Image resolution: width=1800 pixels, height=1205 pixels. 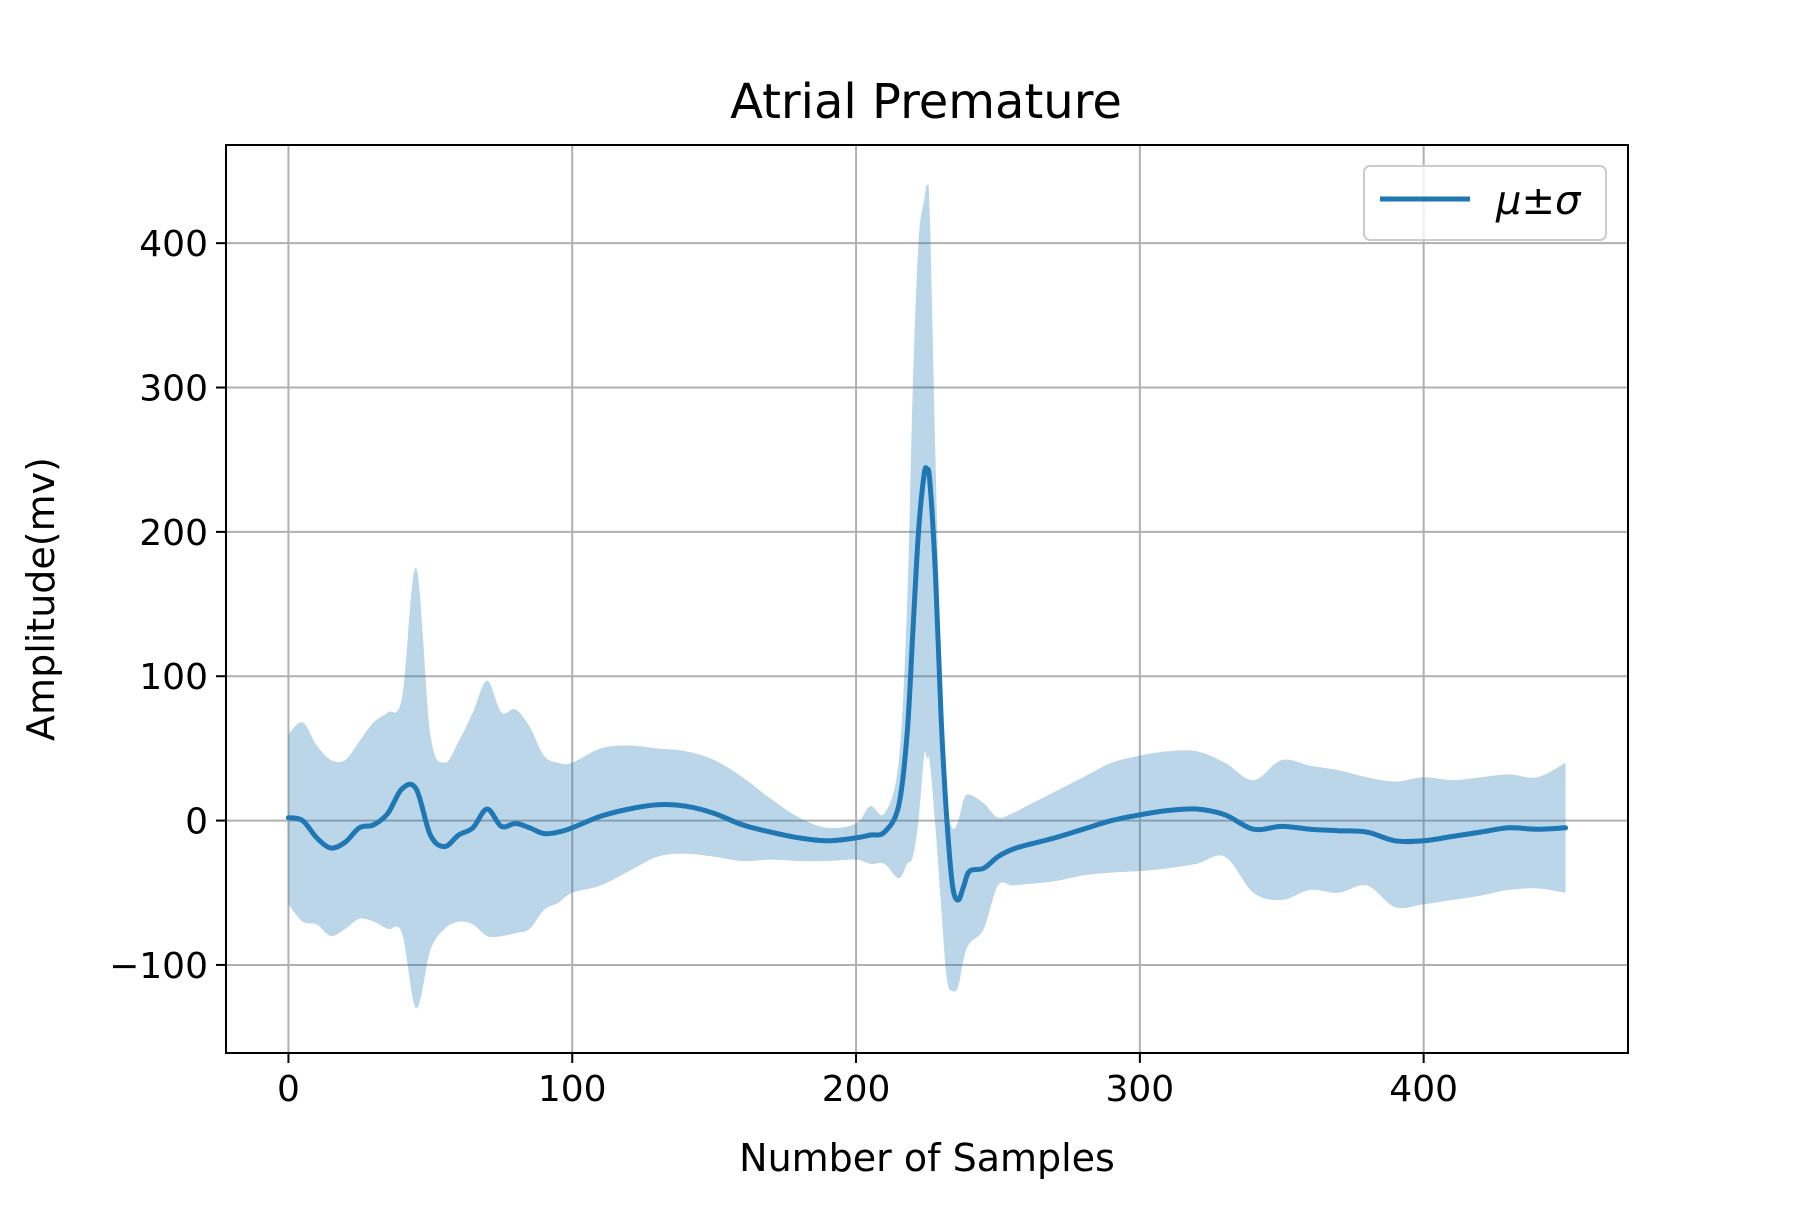 What do you see at coordinates (288, 1089) in the screenshot?
I see `x-tick-label: 0` at bounding box center [288, 1089].